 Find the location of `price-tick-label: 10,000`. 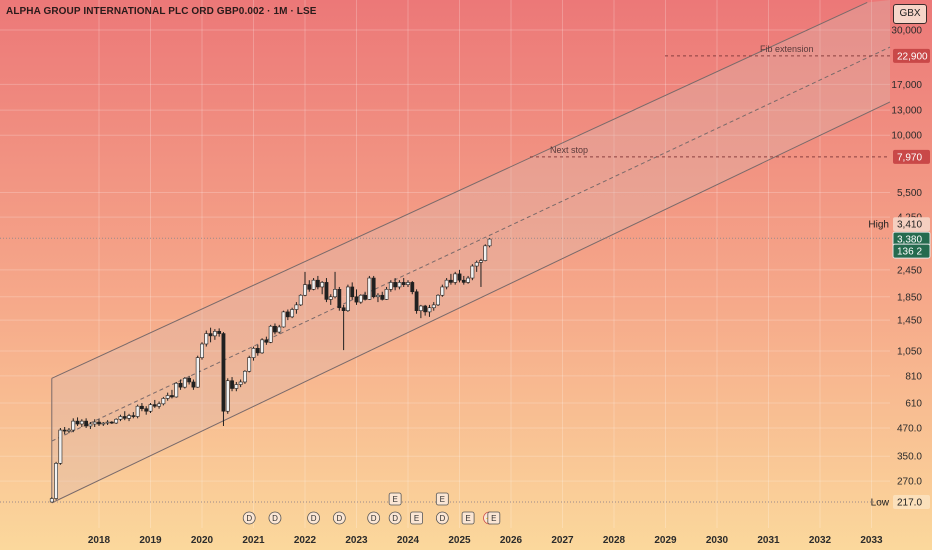

price-tick-label: 10,000 is located at coordinates (906, 136).